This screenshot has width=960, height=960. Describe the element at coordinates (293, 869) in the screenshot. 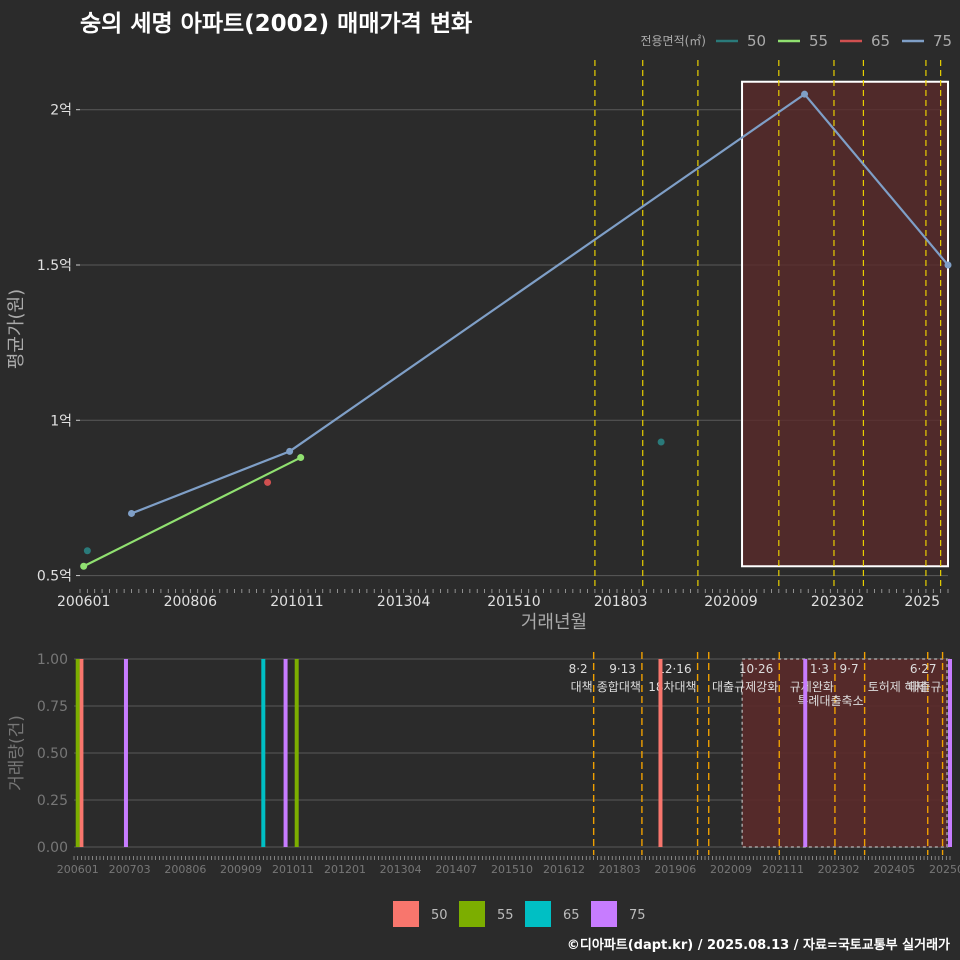

I see `bottom-x-tick-label: 201011` at that location.